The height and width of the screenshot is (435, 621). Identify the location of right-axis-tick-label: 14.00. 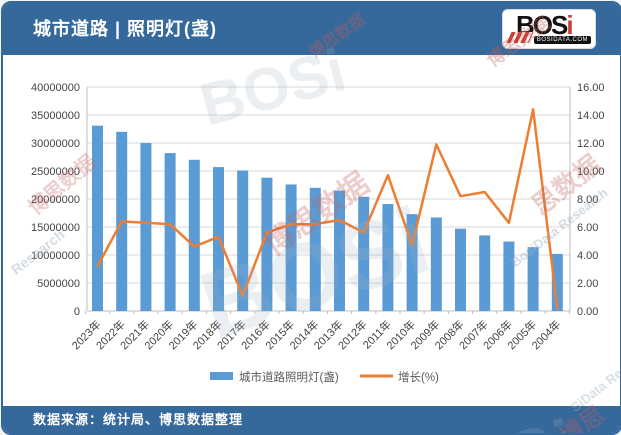
(591, 116).